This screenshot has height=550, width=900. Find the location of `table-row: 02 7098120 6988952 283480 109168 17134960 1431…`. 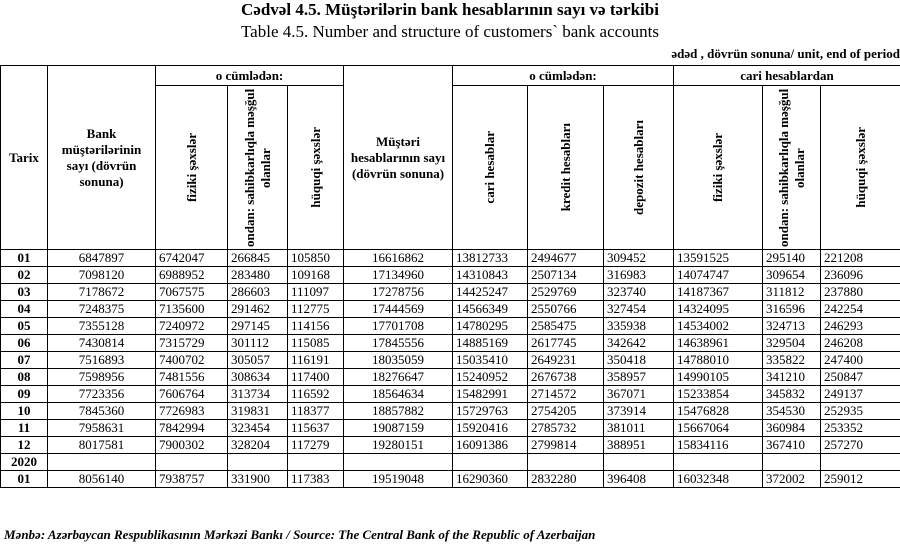

table-row: 02 7098120 6988952 283480 109168 17134960 1431… is located at coordinates (450, 275).